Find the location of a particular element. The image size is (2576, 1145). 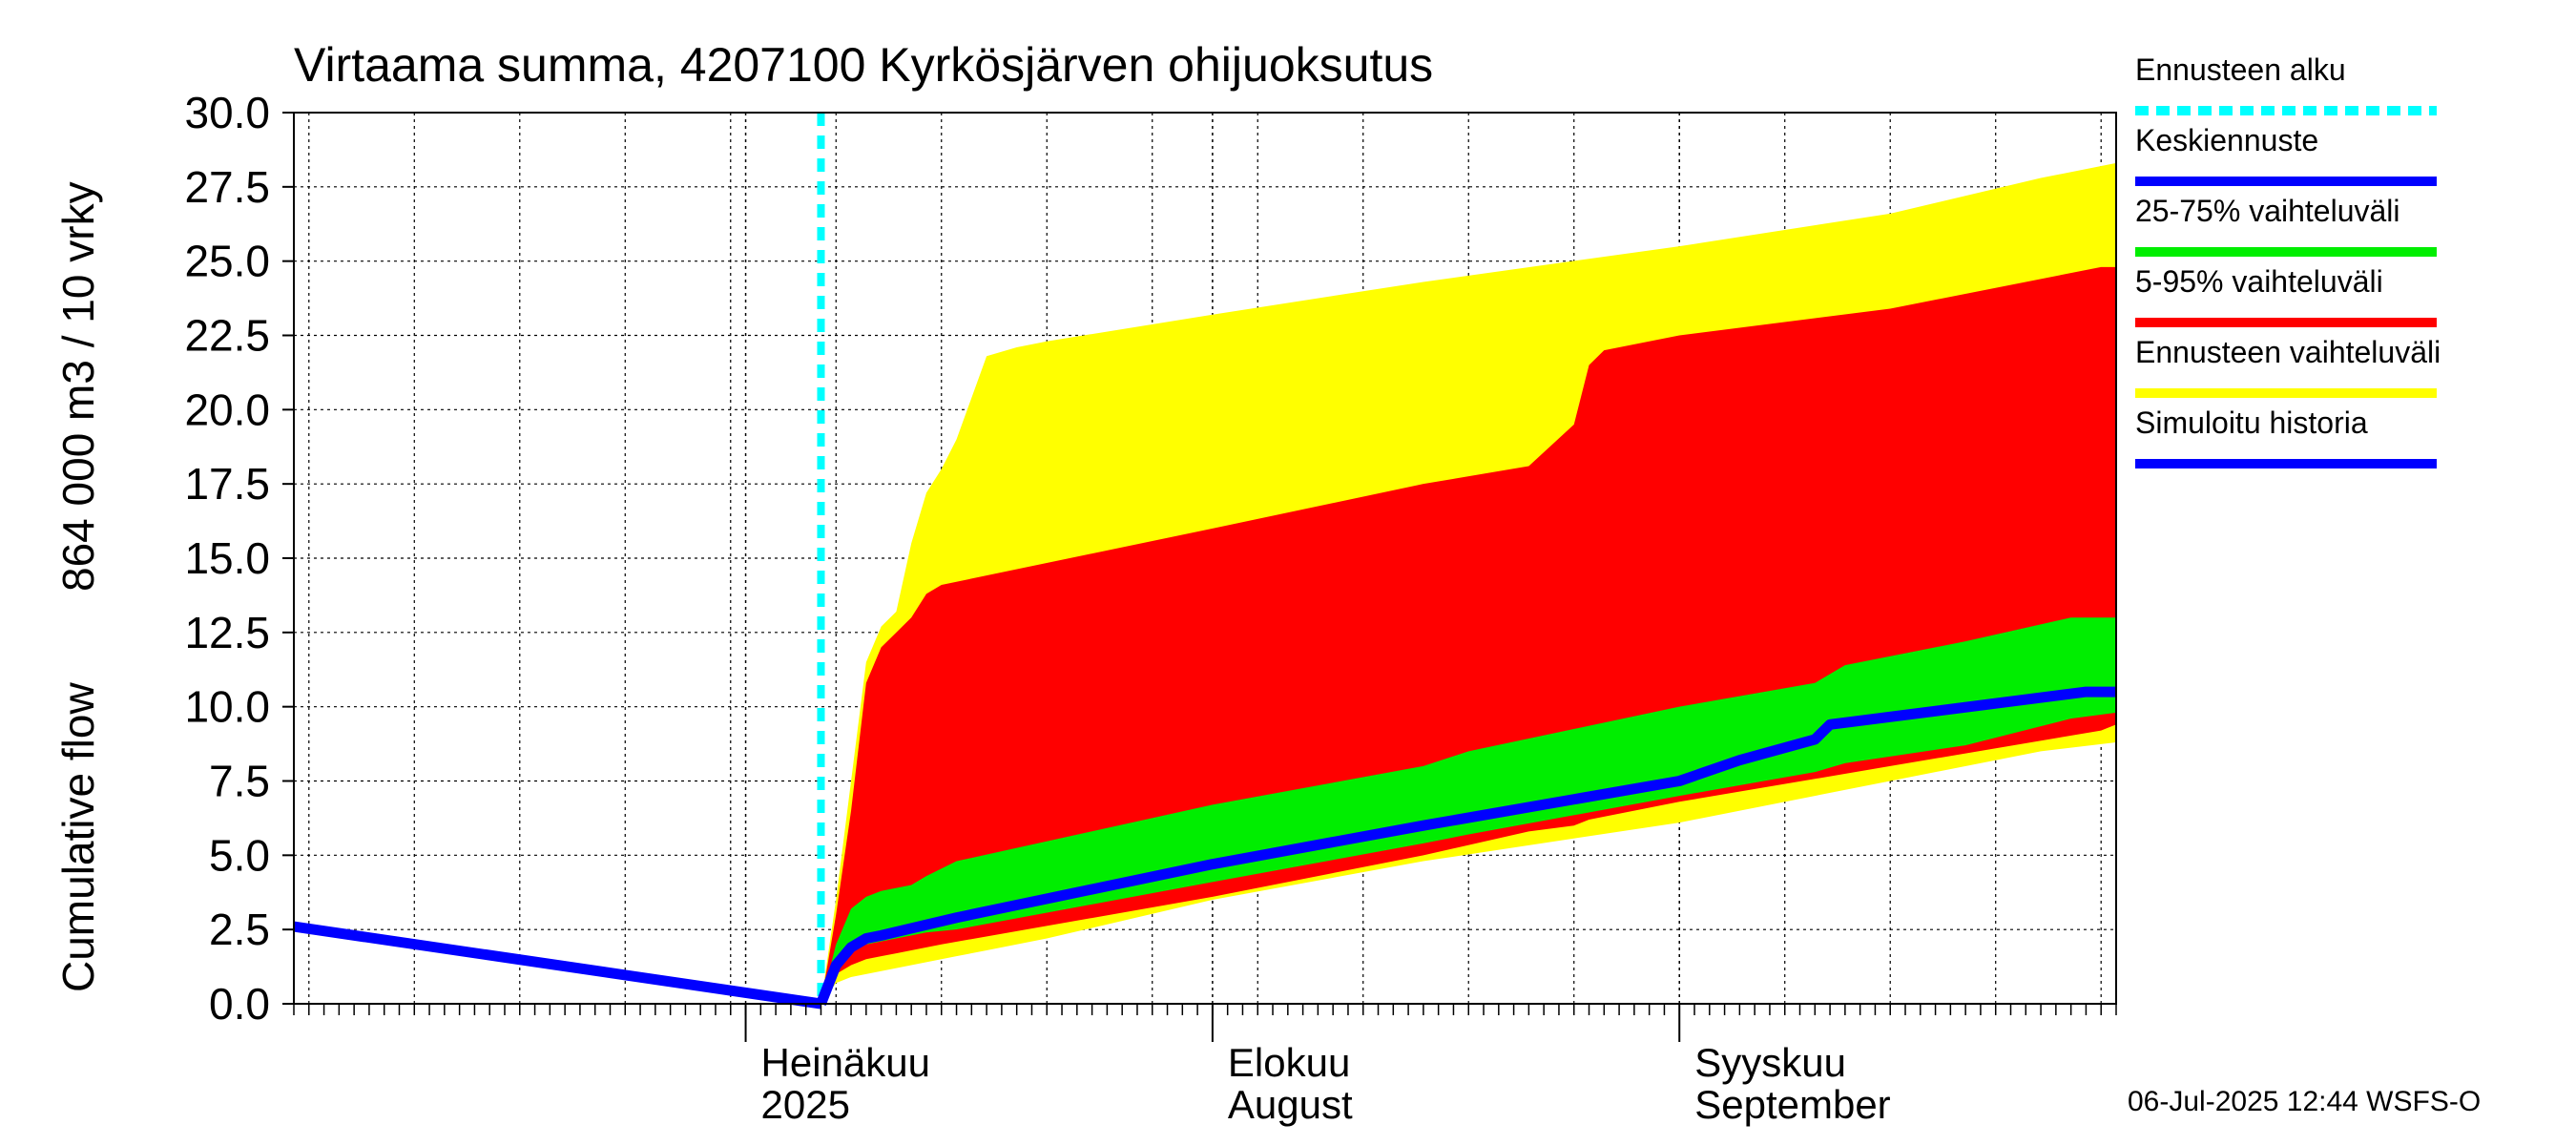

legend-label: Simuloitu historia is located at coordinates (2251, 423).